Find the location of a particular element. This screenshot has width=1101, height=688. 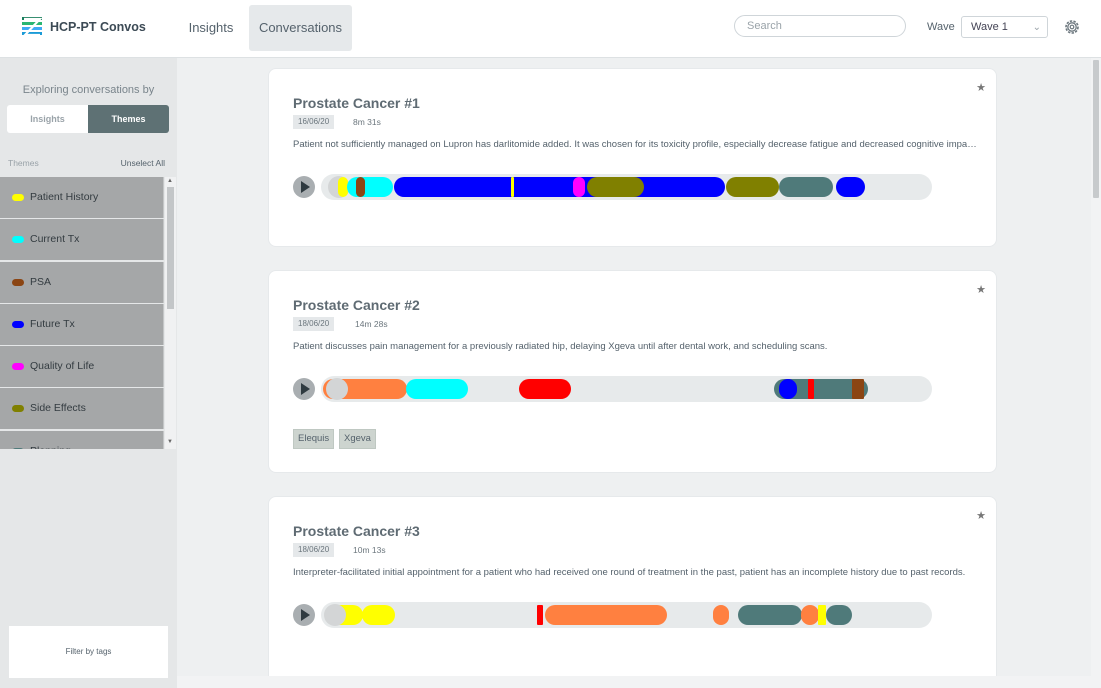

filter-by-tags-box: Filter by tags is located at coordinates (88, 652).